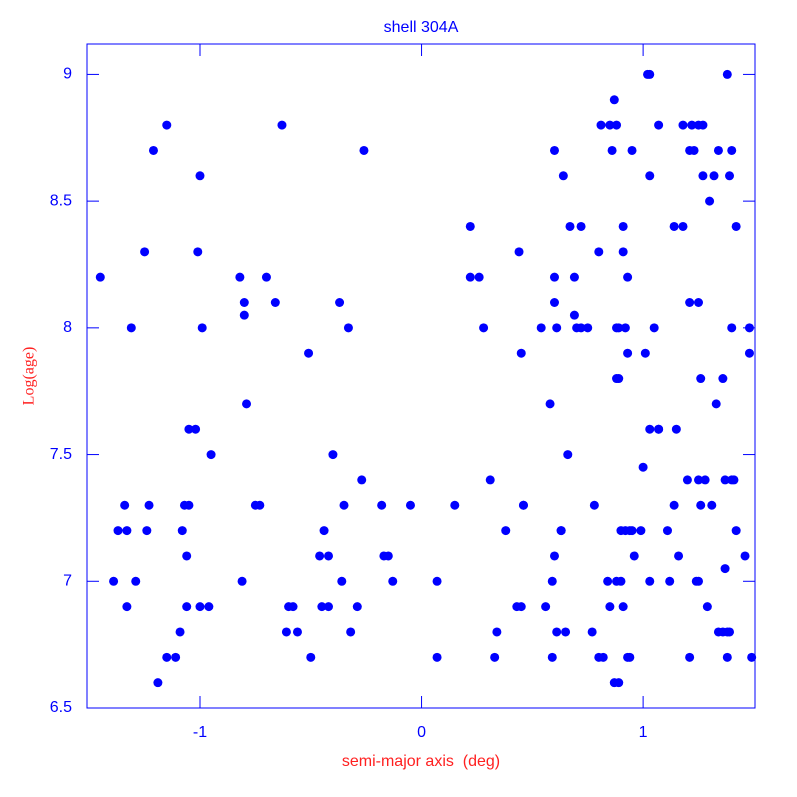 The height and width of the screenshot is (797, 797). What do you see at coordinates (61, 200) in the screenshot?
I see `y-tick-label: 8.5` at bounding box center [61, 200].